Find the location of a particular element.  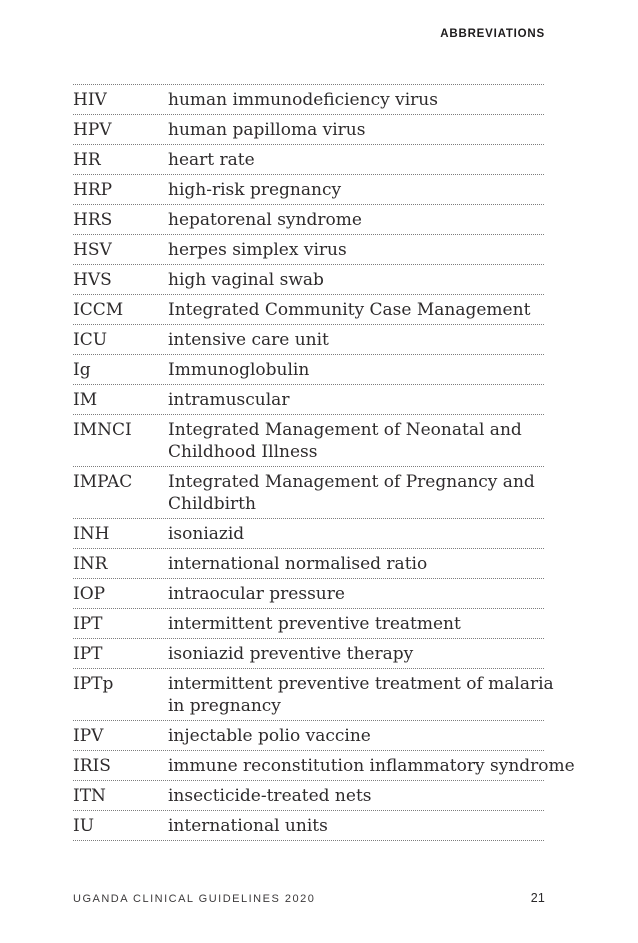

abbr-cell: IOP is located at coordinates (89, 593).